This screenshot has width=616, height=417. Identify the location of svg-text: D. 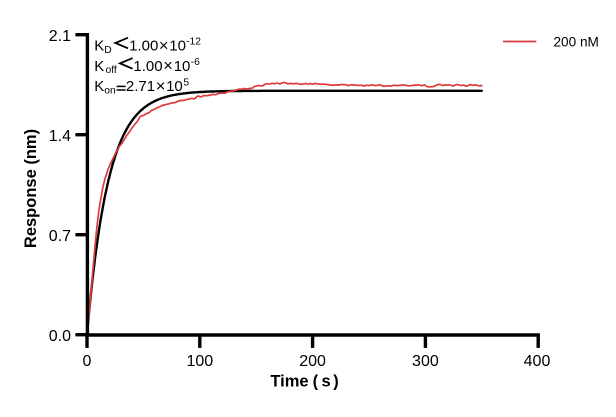
(107, 50).